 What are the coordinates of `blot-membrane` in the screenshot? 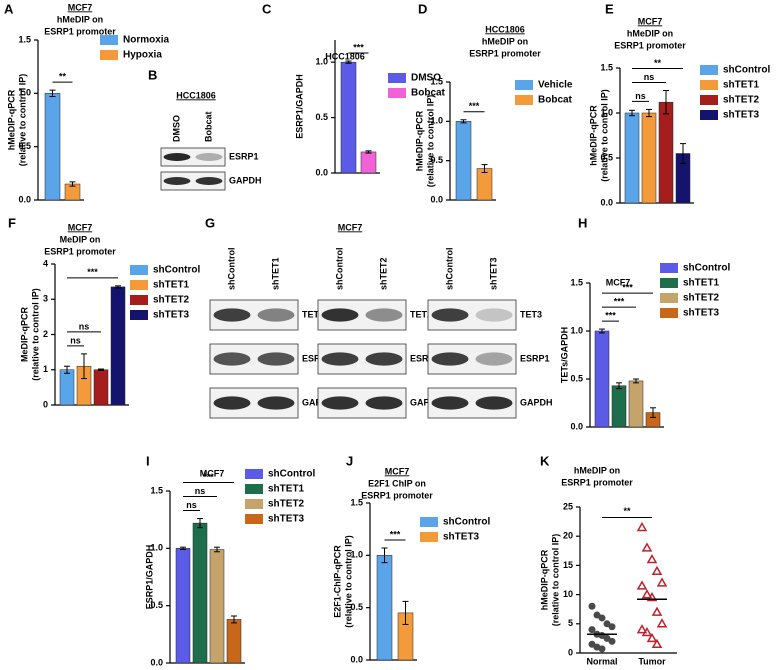 It's located at (472, 359).